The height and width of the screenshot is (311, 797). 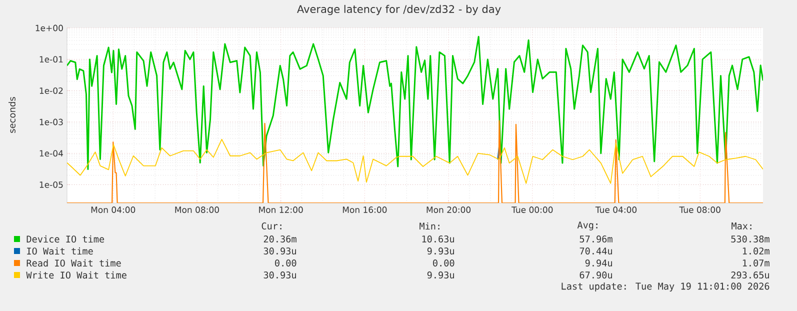 I want to click on text: 10.63u, so click(x=438, y=239).